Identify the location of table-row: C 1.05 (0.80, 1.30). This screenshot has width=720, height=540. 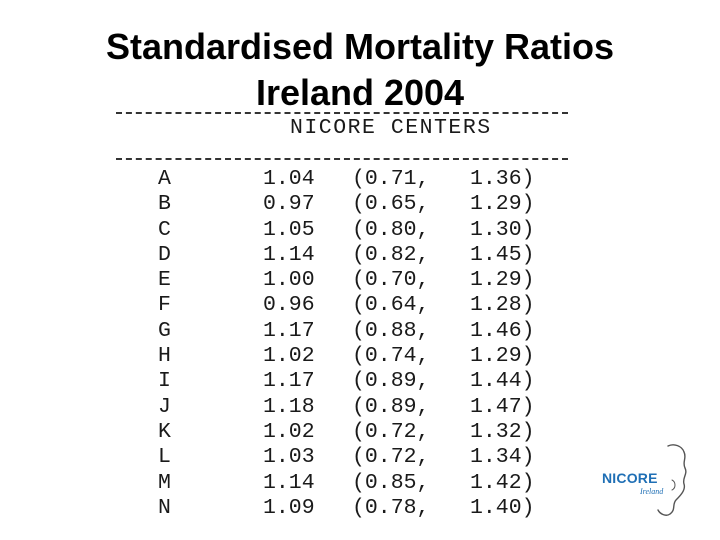
(360, 230).